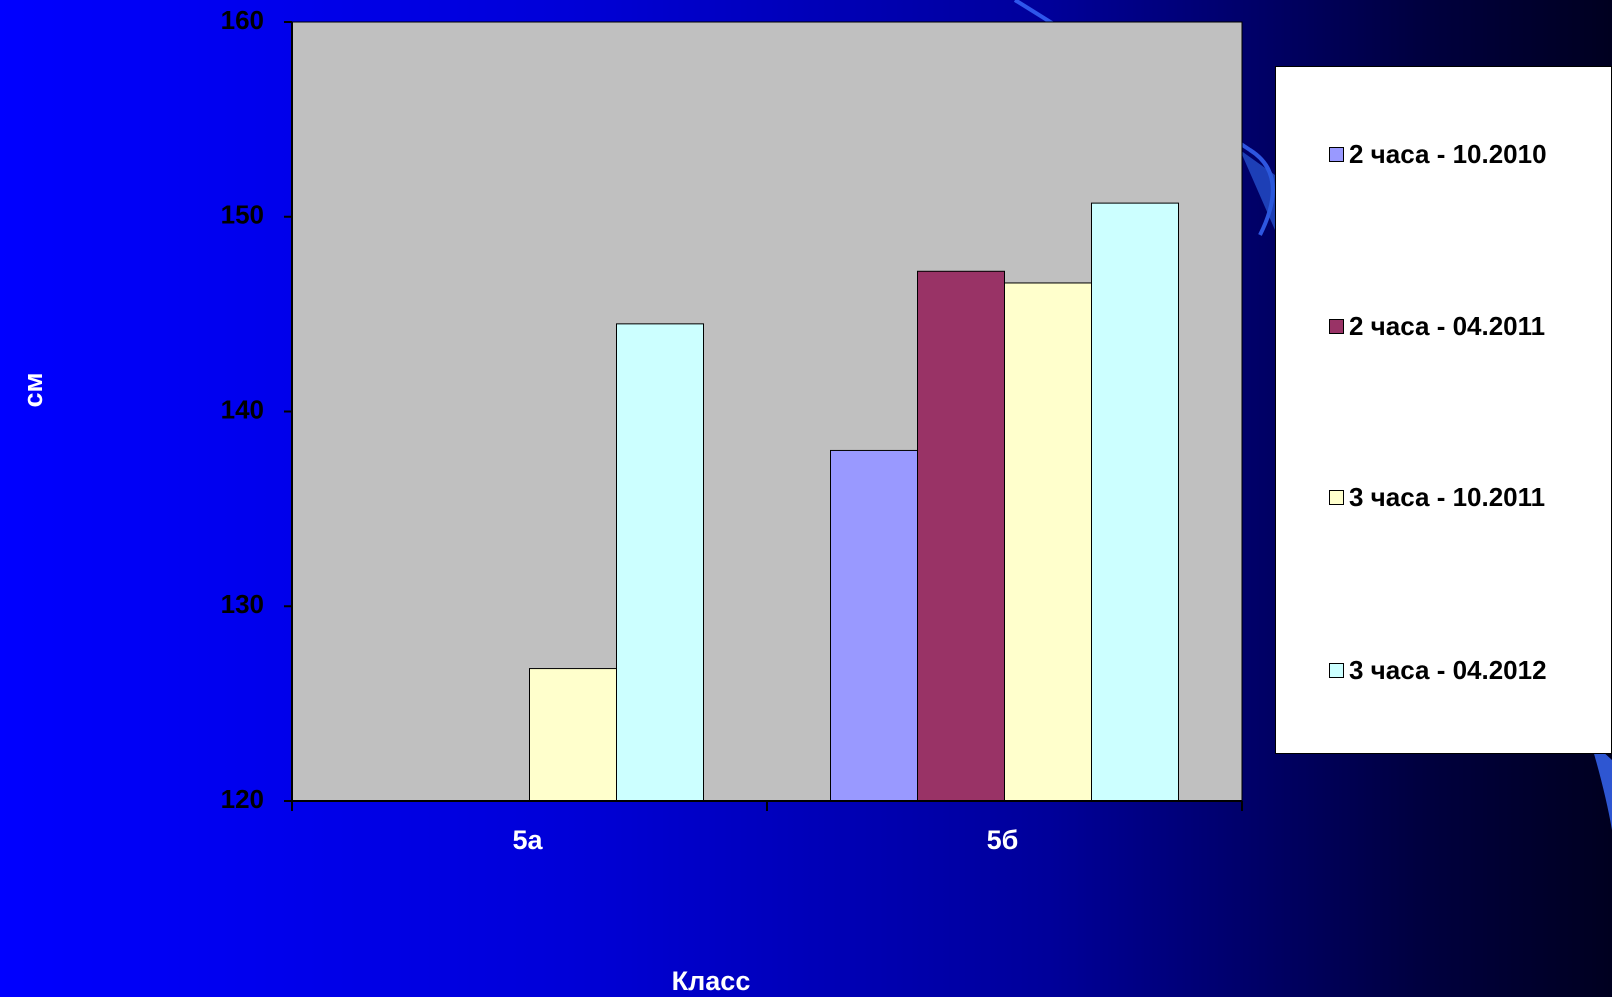  Describe the element at coordinates (242, 20) in the screenshot. I see `y-tick-label: 160` at that location.